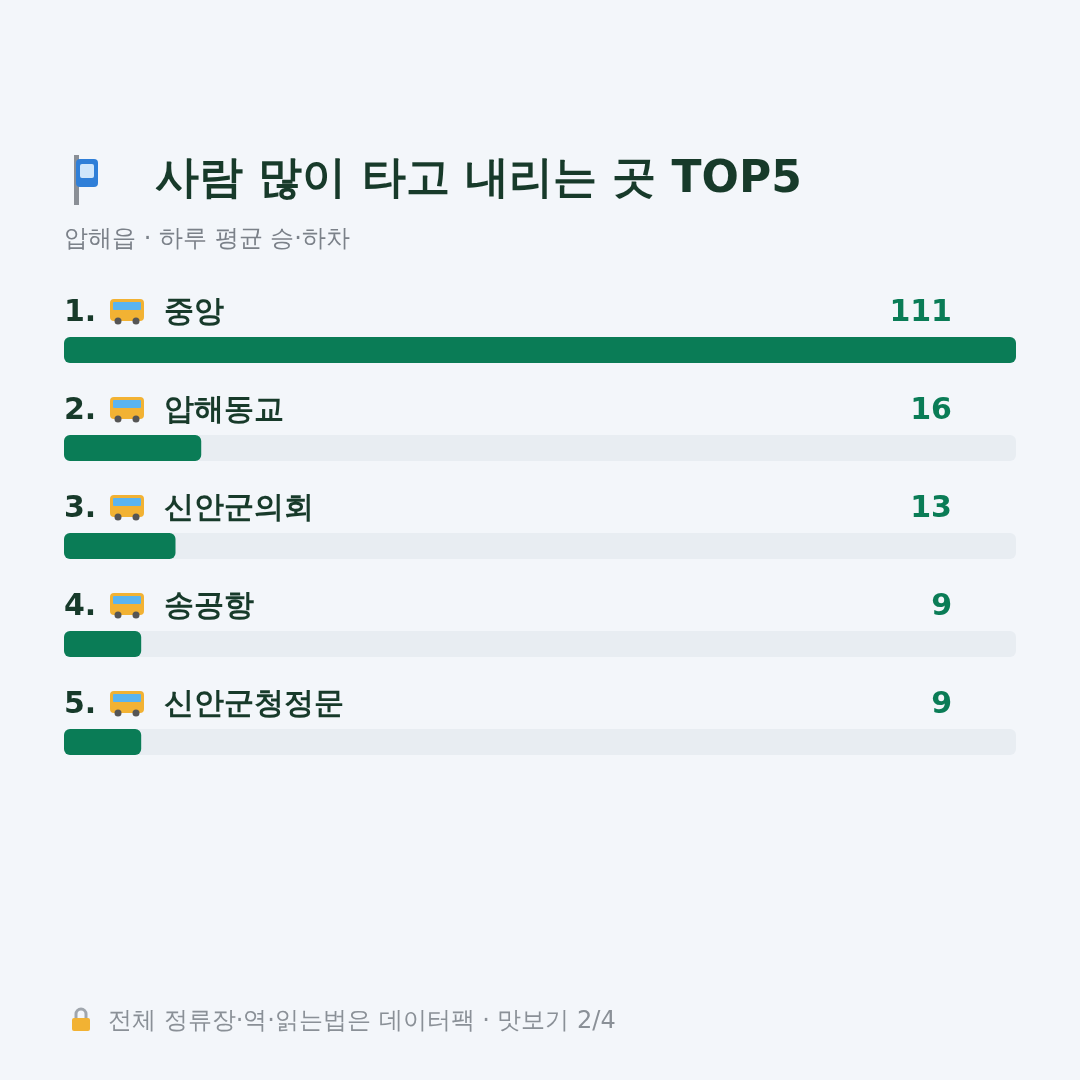 The height and width of the screenshot is (1080, 1080). Describe the element at coordinates (920, 310) in the screenshot. I see `data-label: 111` at that location.